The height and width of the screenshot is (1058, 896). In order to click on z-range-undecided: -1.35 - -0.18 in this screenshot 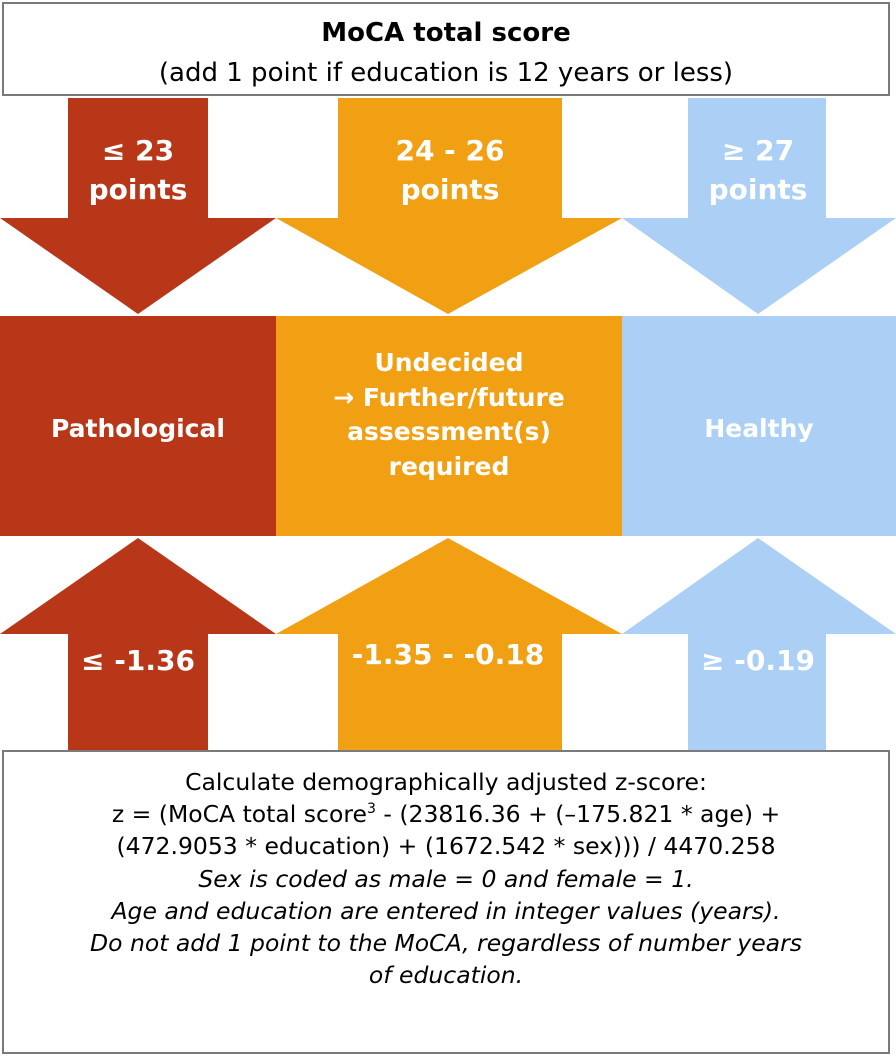, I will do `click(448, 654)`.